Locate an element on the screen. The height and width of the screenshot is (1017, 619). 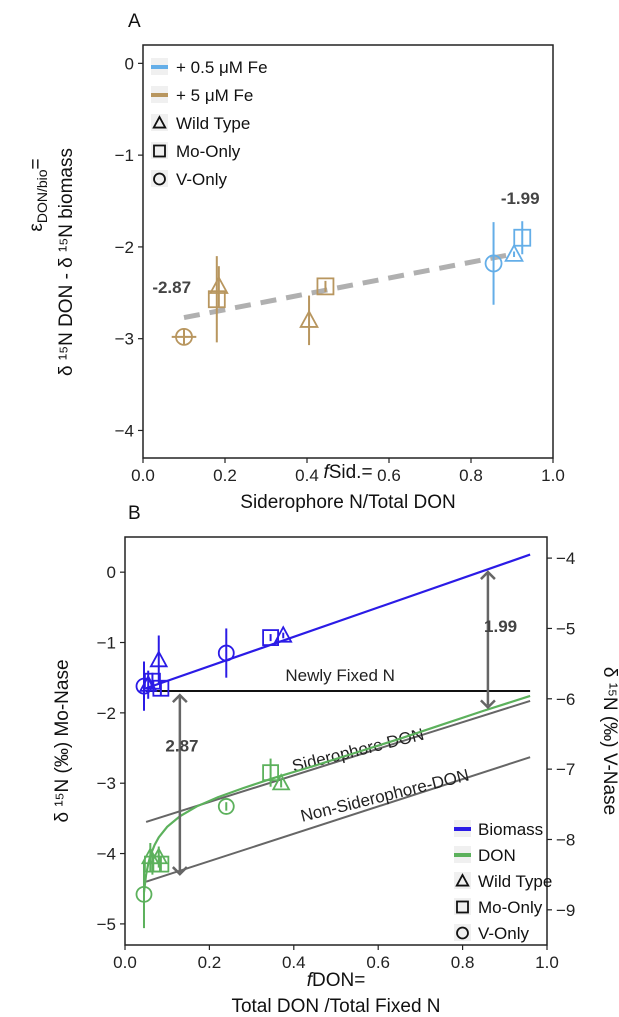
panel-a-y-label-sub: DON/bio is located at coordinates (42, 196).